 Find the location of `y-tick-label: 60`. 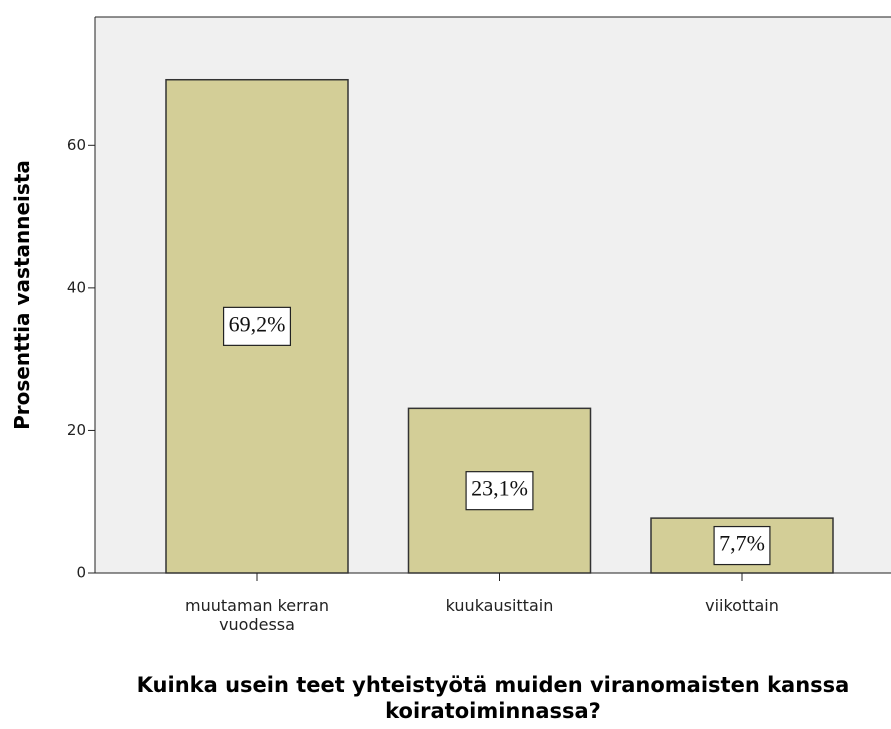

y-tick-label: 60 is located at coordinates (76, 145).